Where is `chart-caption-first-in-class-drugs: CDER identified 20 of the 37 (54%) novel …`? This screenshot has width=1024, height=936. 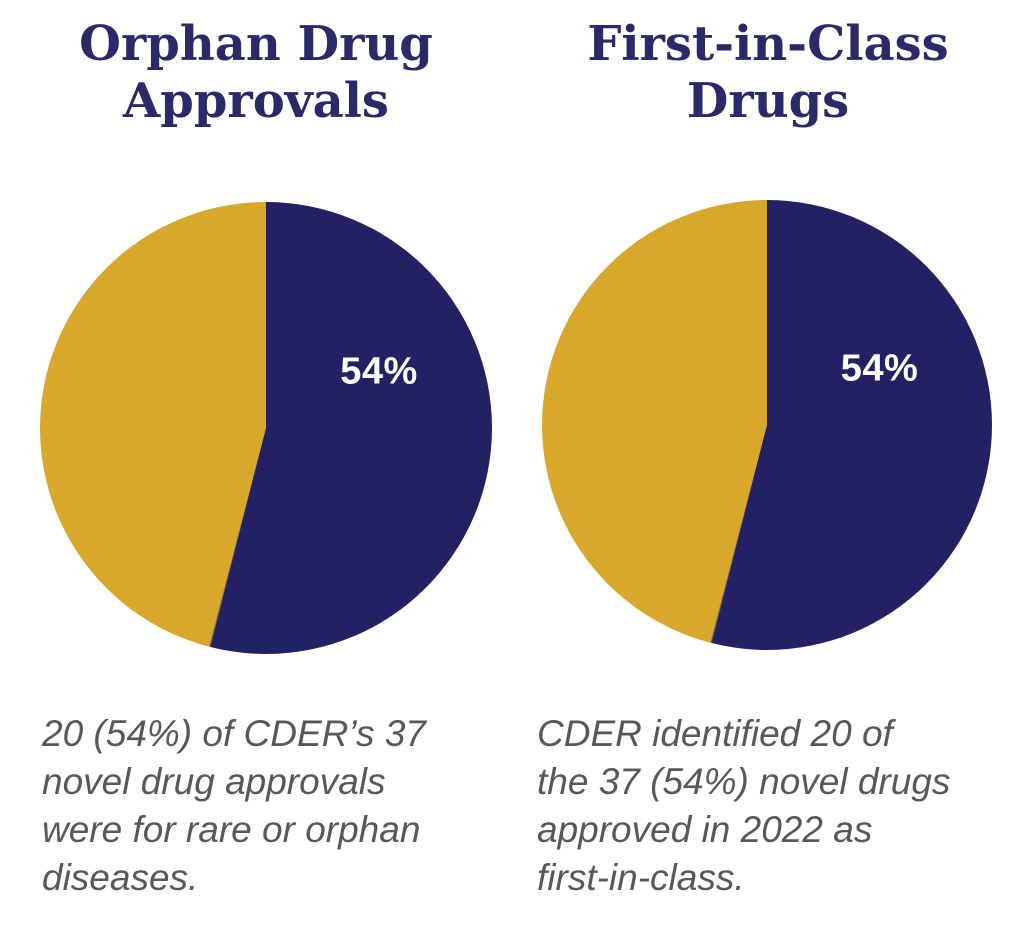
chart-caption-first-in-class-drugs: CDER identified 20 of the 37 (54%) novel … is located at coordinates (744, 805).